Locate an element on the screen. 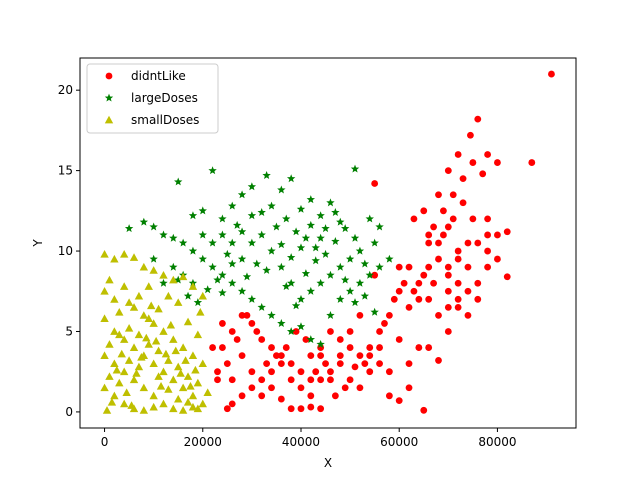 Image resolution: width=640 pixels, height=480 pixels. legend-marker is located at coordinates (109, 119).